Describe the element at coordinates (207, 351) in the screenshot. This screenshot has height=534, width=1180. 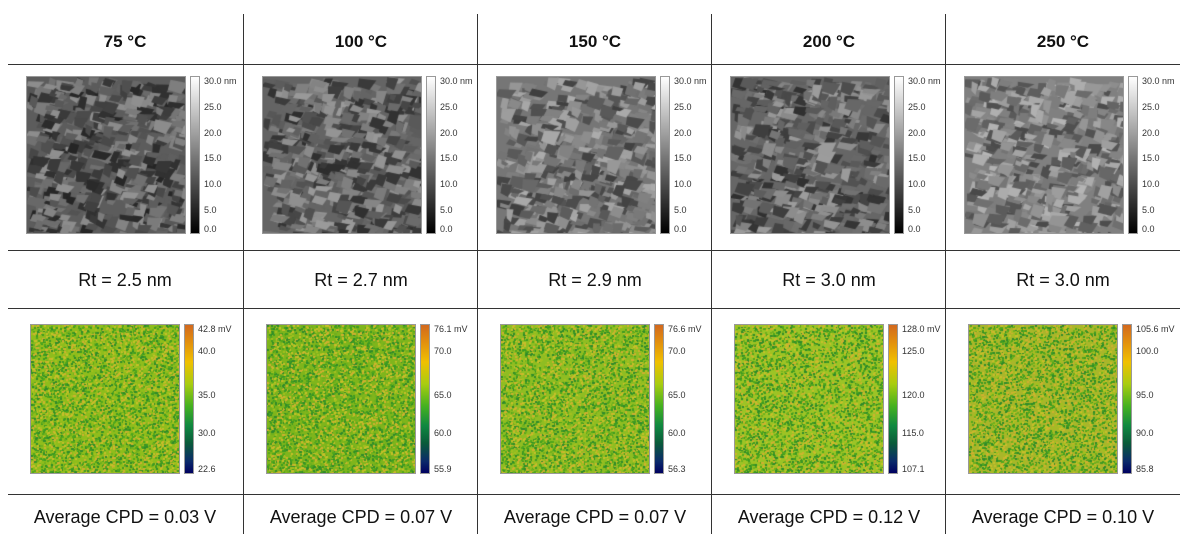
I see `kpfm-scale-tick: 40.0` at that location.